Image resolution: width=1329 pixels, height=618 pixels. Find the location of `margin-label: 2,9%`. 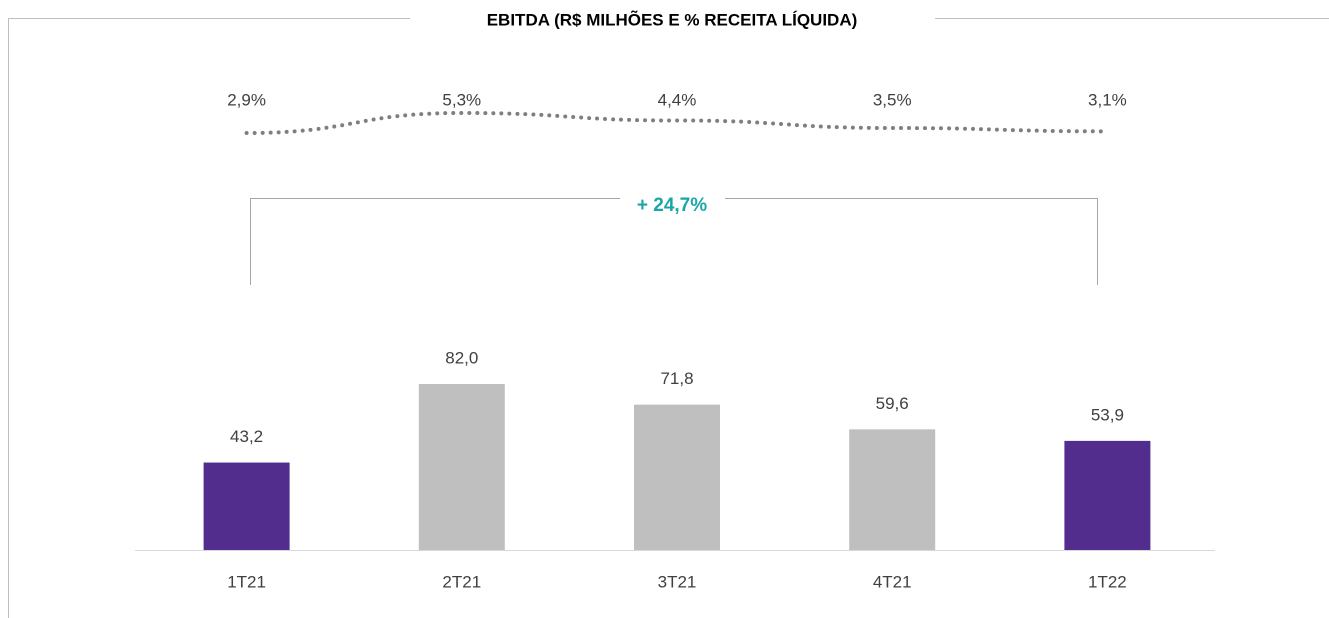

margin-label: 2,9% is located at coordinates (246, 99).